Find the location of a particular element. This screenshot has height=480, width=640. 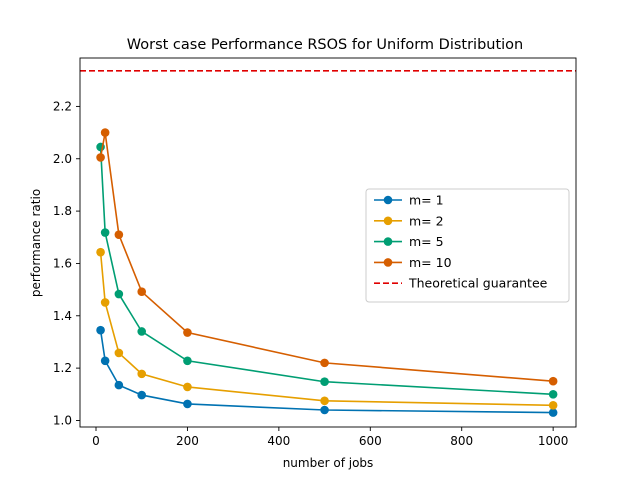

y-tick-label: 2.0 is located at coordinates (62, 159).